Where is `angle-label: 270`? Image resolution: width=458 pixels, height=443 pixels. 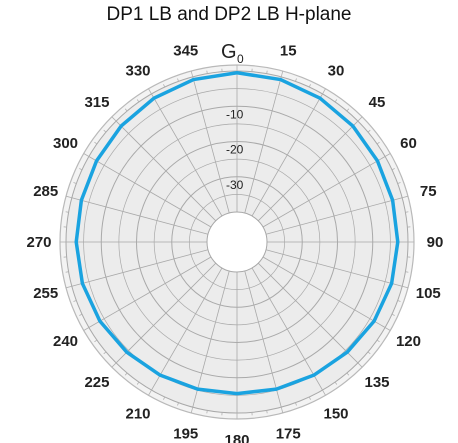
angle-label: 270 is located at coordinates (38, 242).